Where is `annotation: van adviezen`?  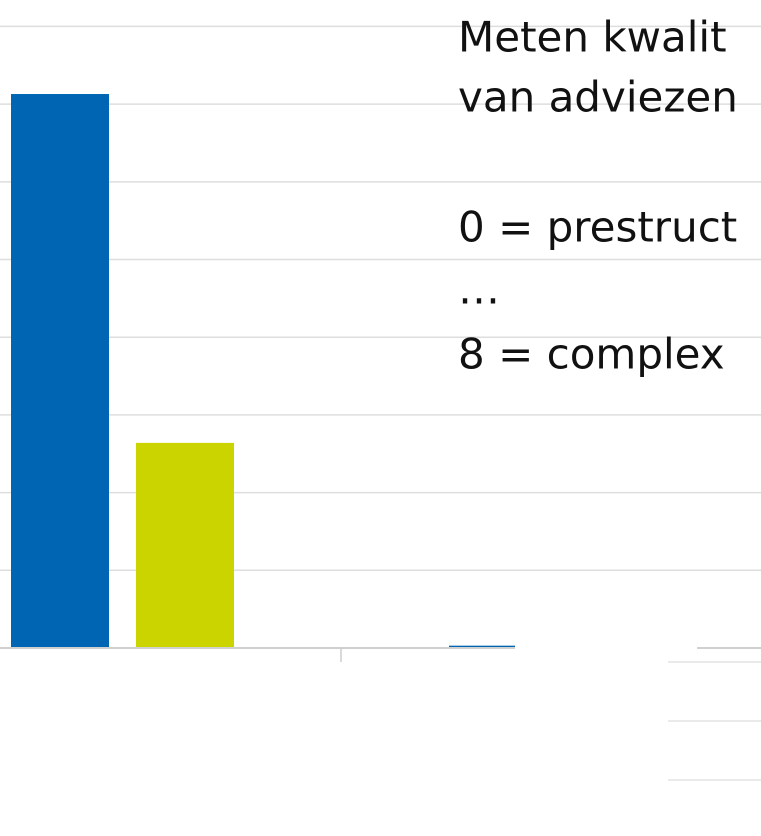 annotation: van adviezen is located at coordinates (598, 97).